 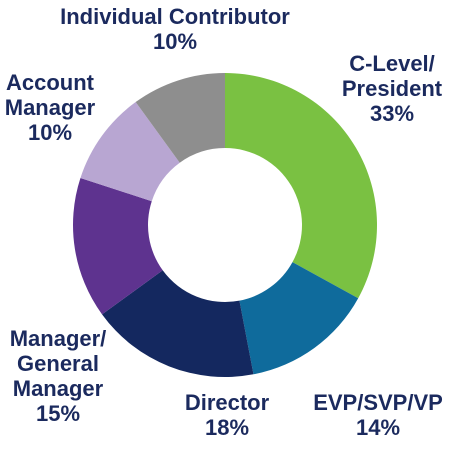 I want to click on slice-label: C-Level/President 33%, so click(x=392, y=88).